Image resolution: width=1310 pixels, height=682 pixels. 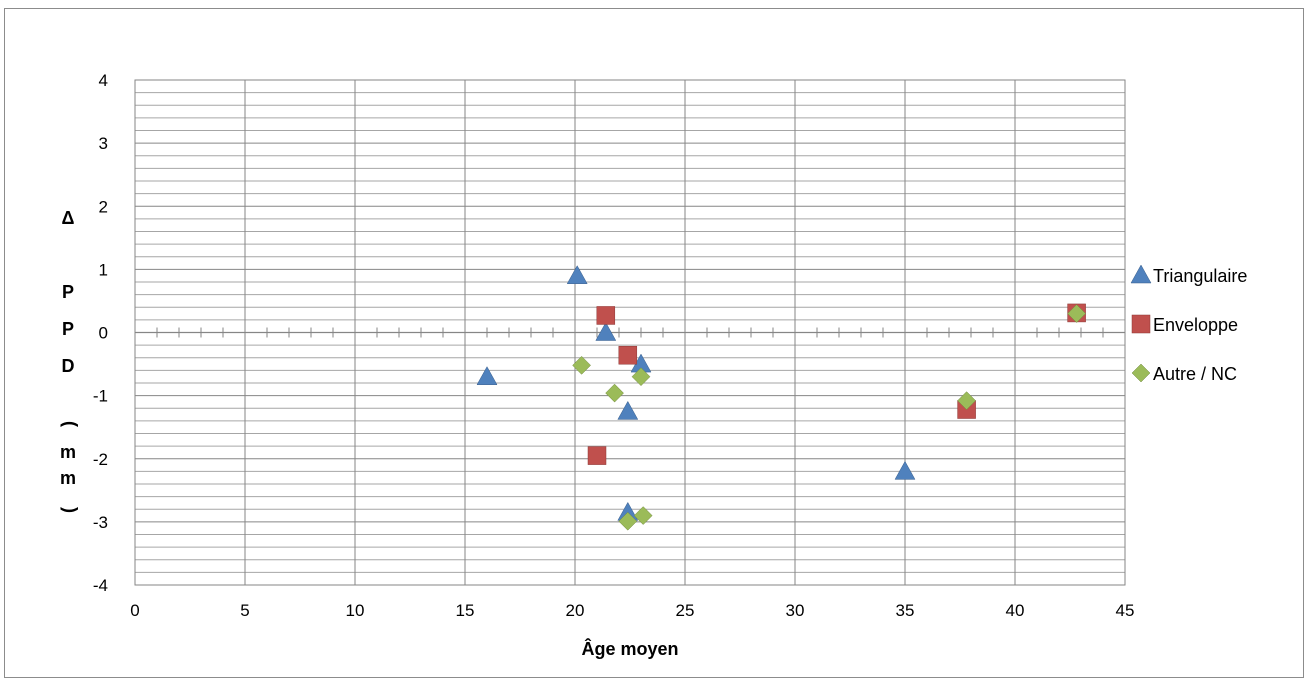 What do you see at coordinates (100, 396) in the screenshot?
I see `y-tick-label: -1` at bounding box center [100, 396].